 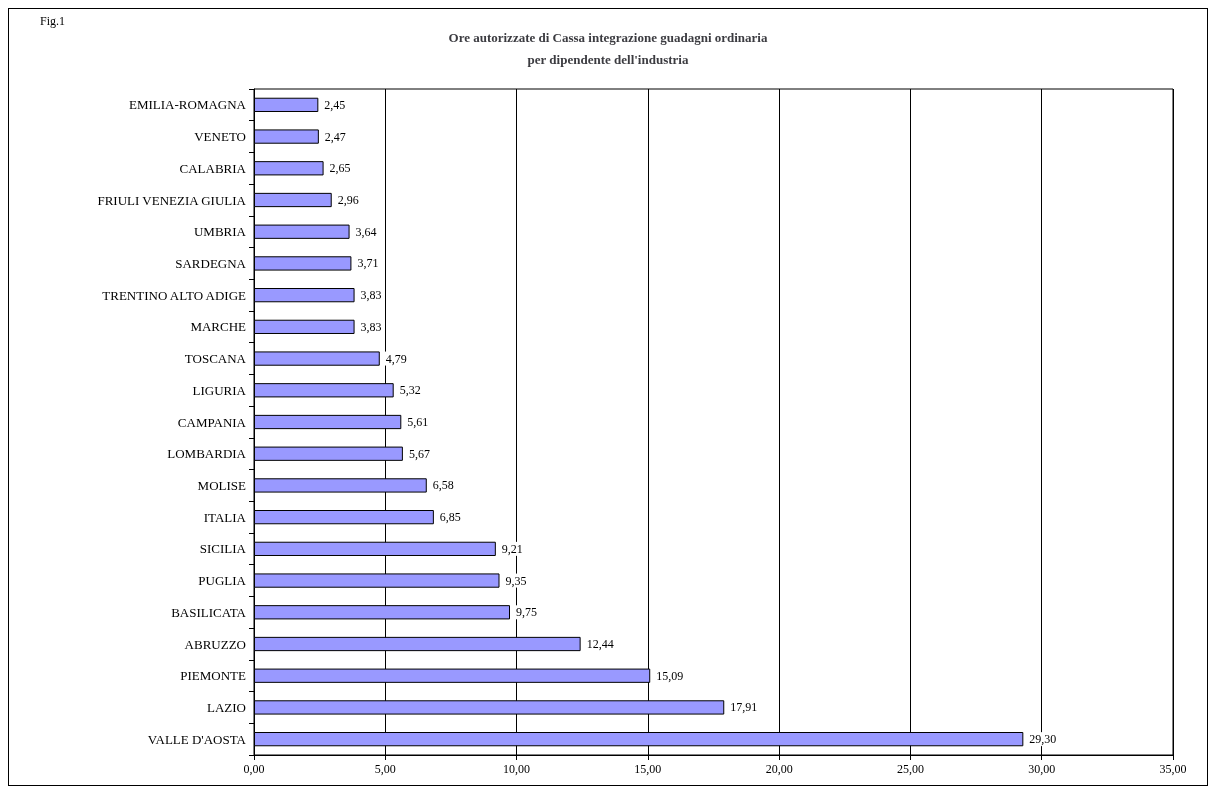 I want to click on x-tick-label: 25,00, so click(x=910, y=769).